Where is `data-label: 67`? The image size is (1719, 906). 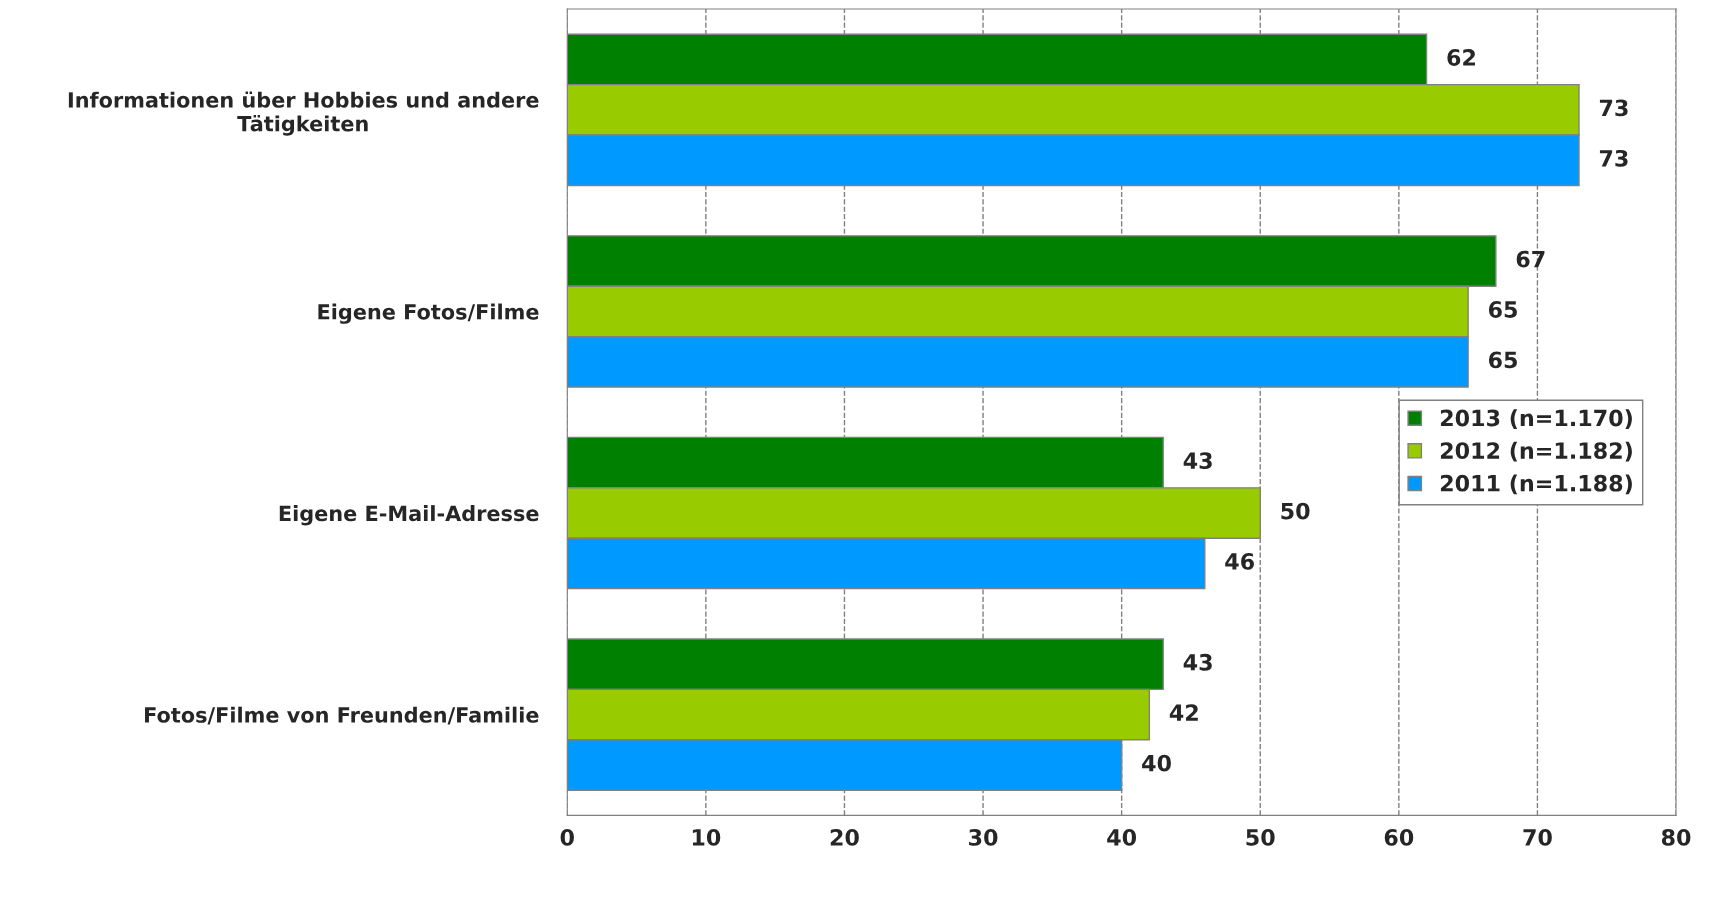 data-label: 67 is located at coordinates (1530, 259).